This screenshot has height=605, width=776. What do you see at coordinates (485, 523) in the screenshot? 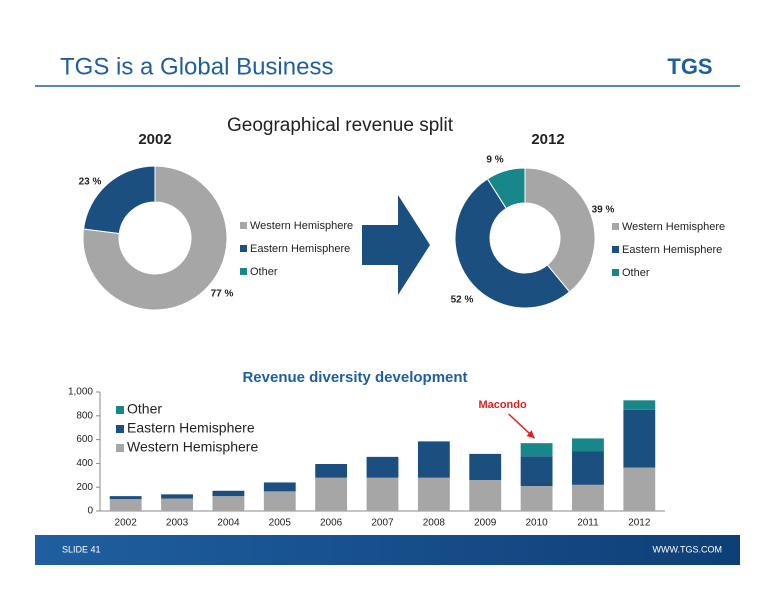
I see `x-tick-label: 2009` at bounding box center [485, 523].